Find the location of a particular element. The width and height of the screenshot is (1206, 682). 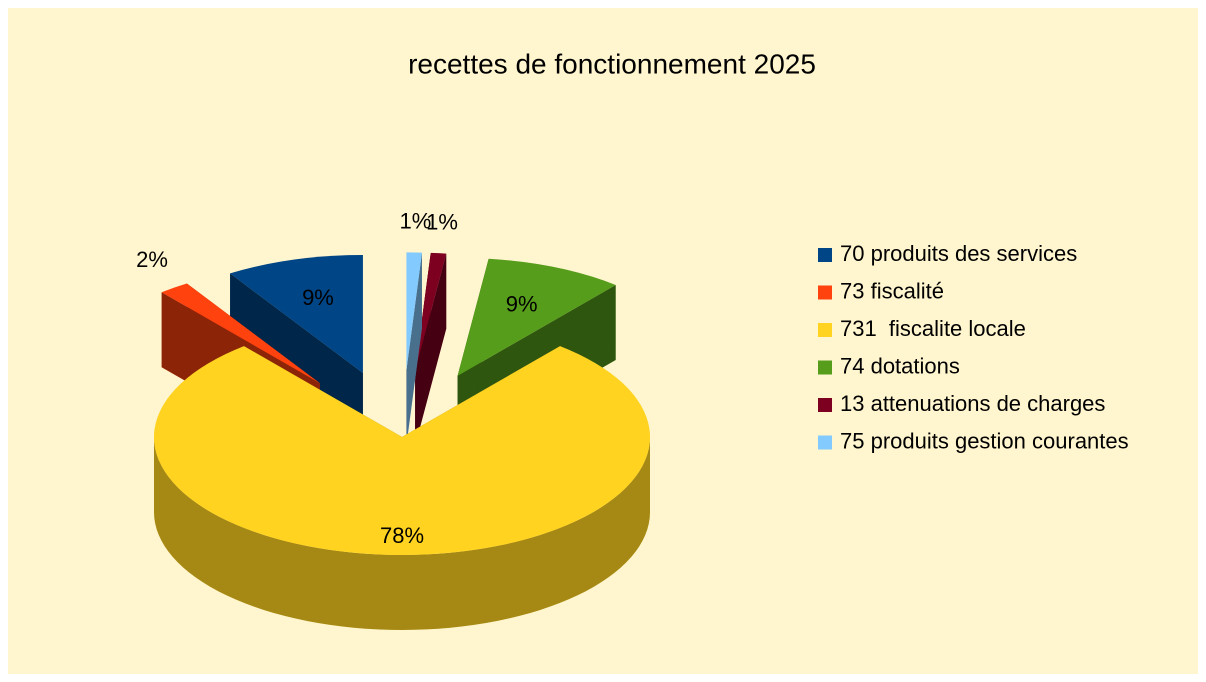

data-label: 78% is located at coordinates (402, 535).